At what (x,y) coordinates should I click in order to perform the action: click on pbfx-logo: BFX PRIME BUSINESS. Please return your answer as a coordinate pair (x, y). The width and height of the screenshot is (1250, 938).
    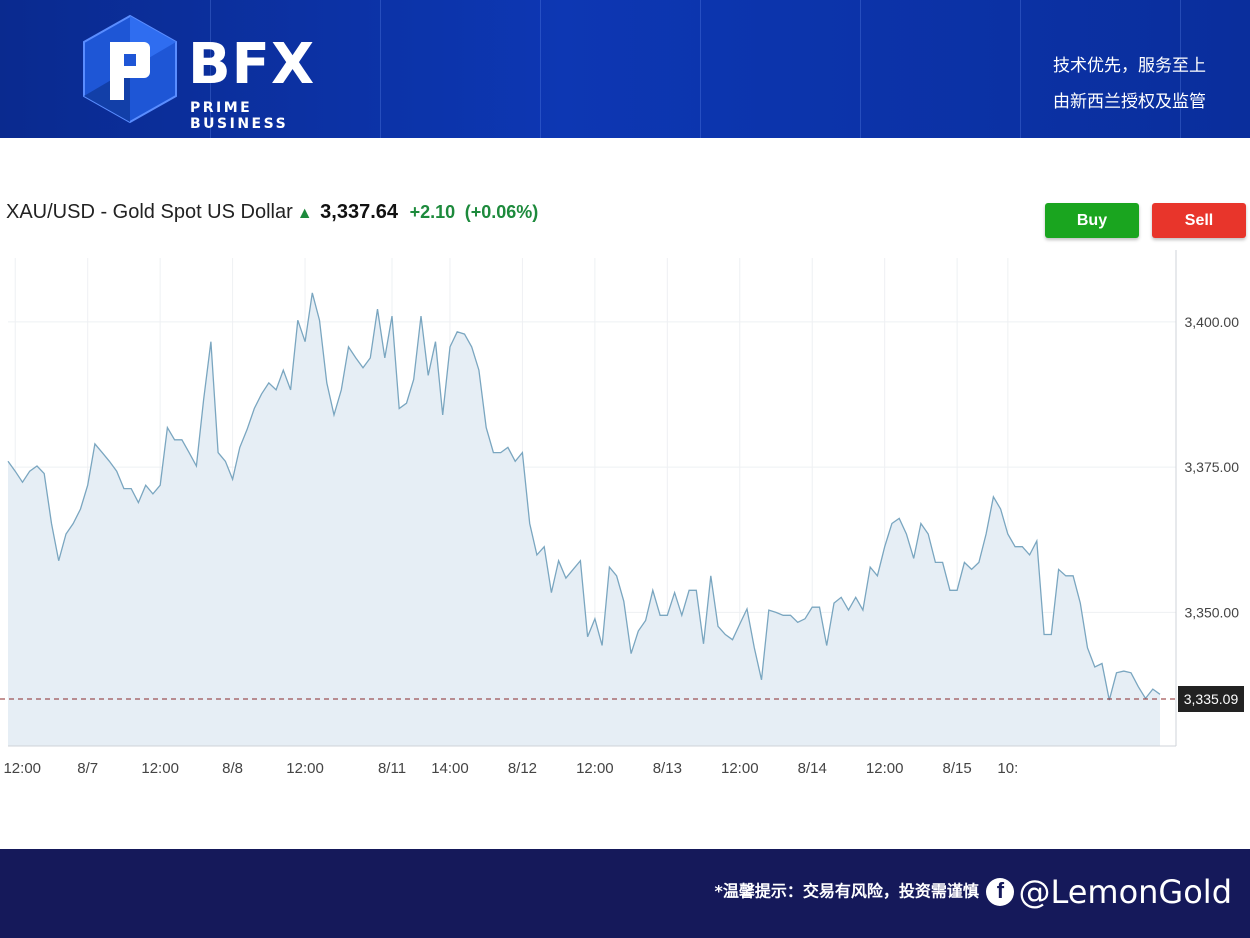
    Looking at the image, I should click on (215, 73).